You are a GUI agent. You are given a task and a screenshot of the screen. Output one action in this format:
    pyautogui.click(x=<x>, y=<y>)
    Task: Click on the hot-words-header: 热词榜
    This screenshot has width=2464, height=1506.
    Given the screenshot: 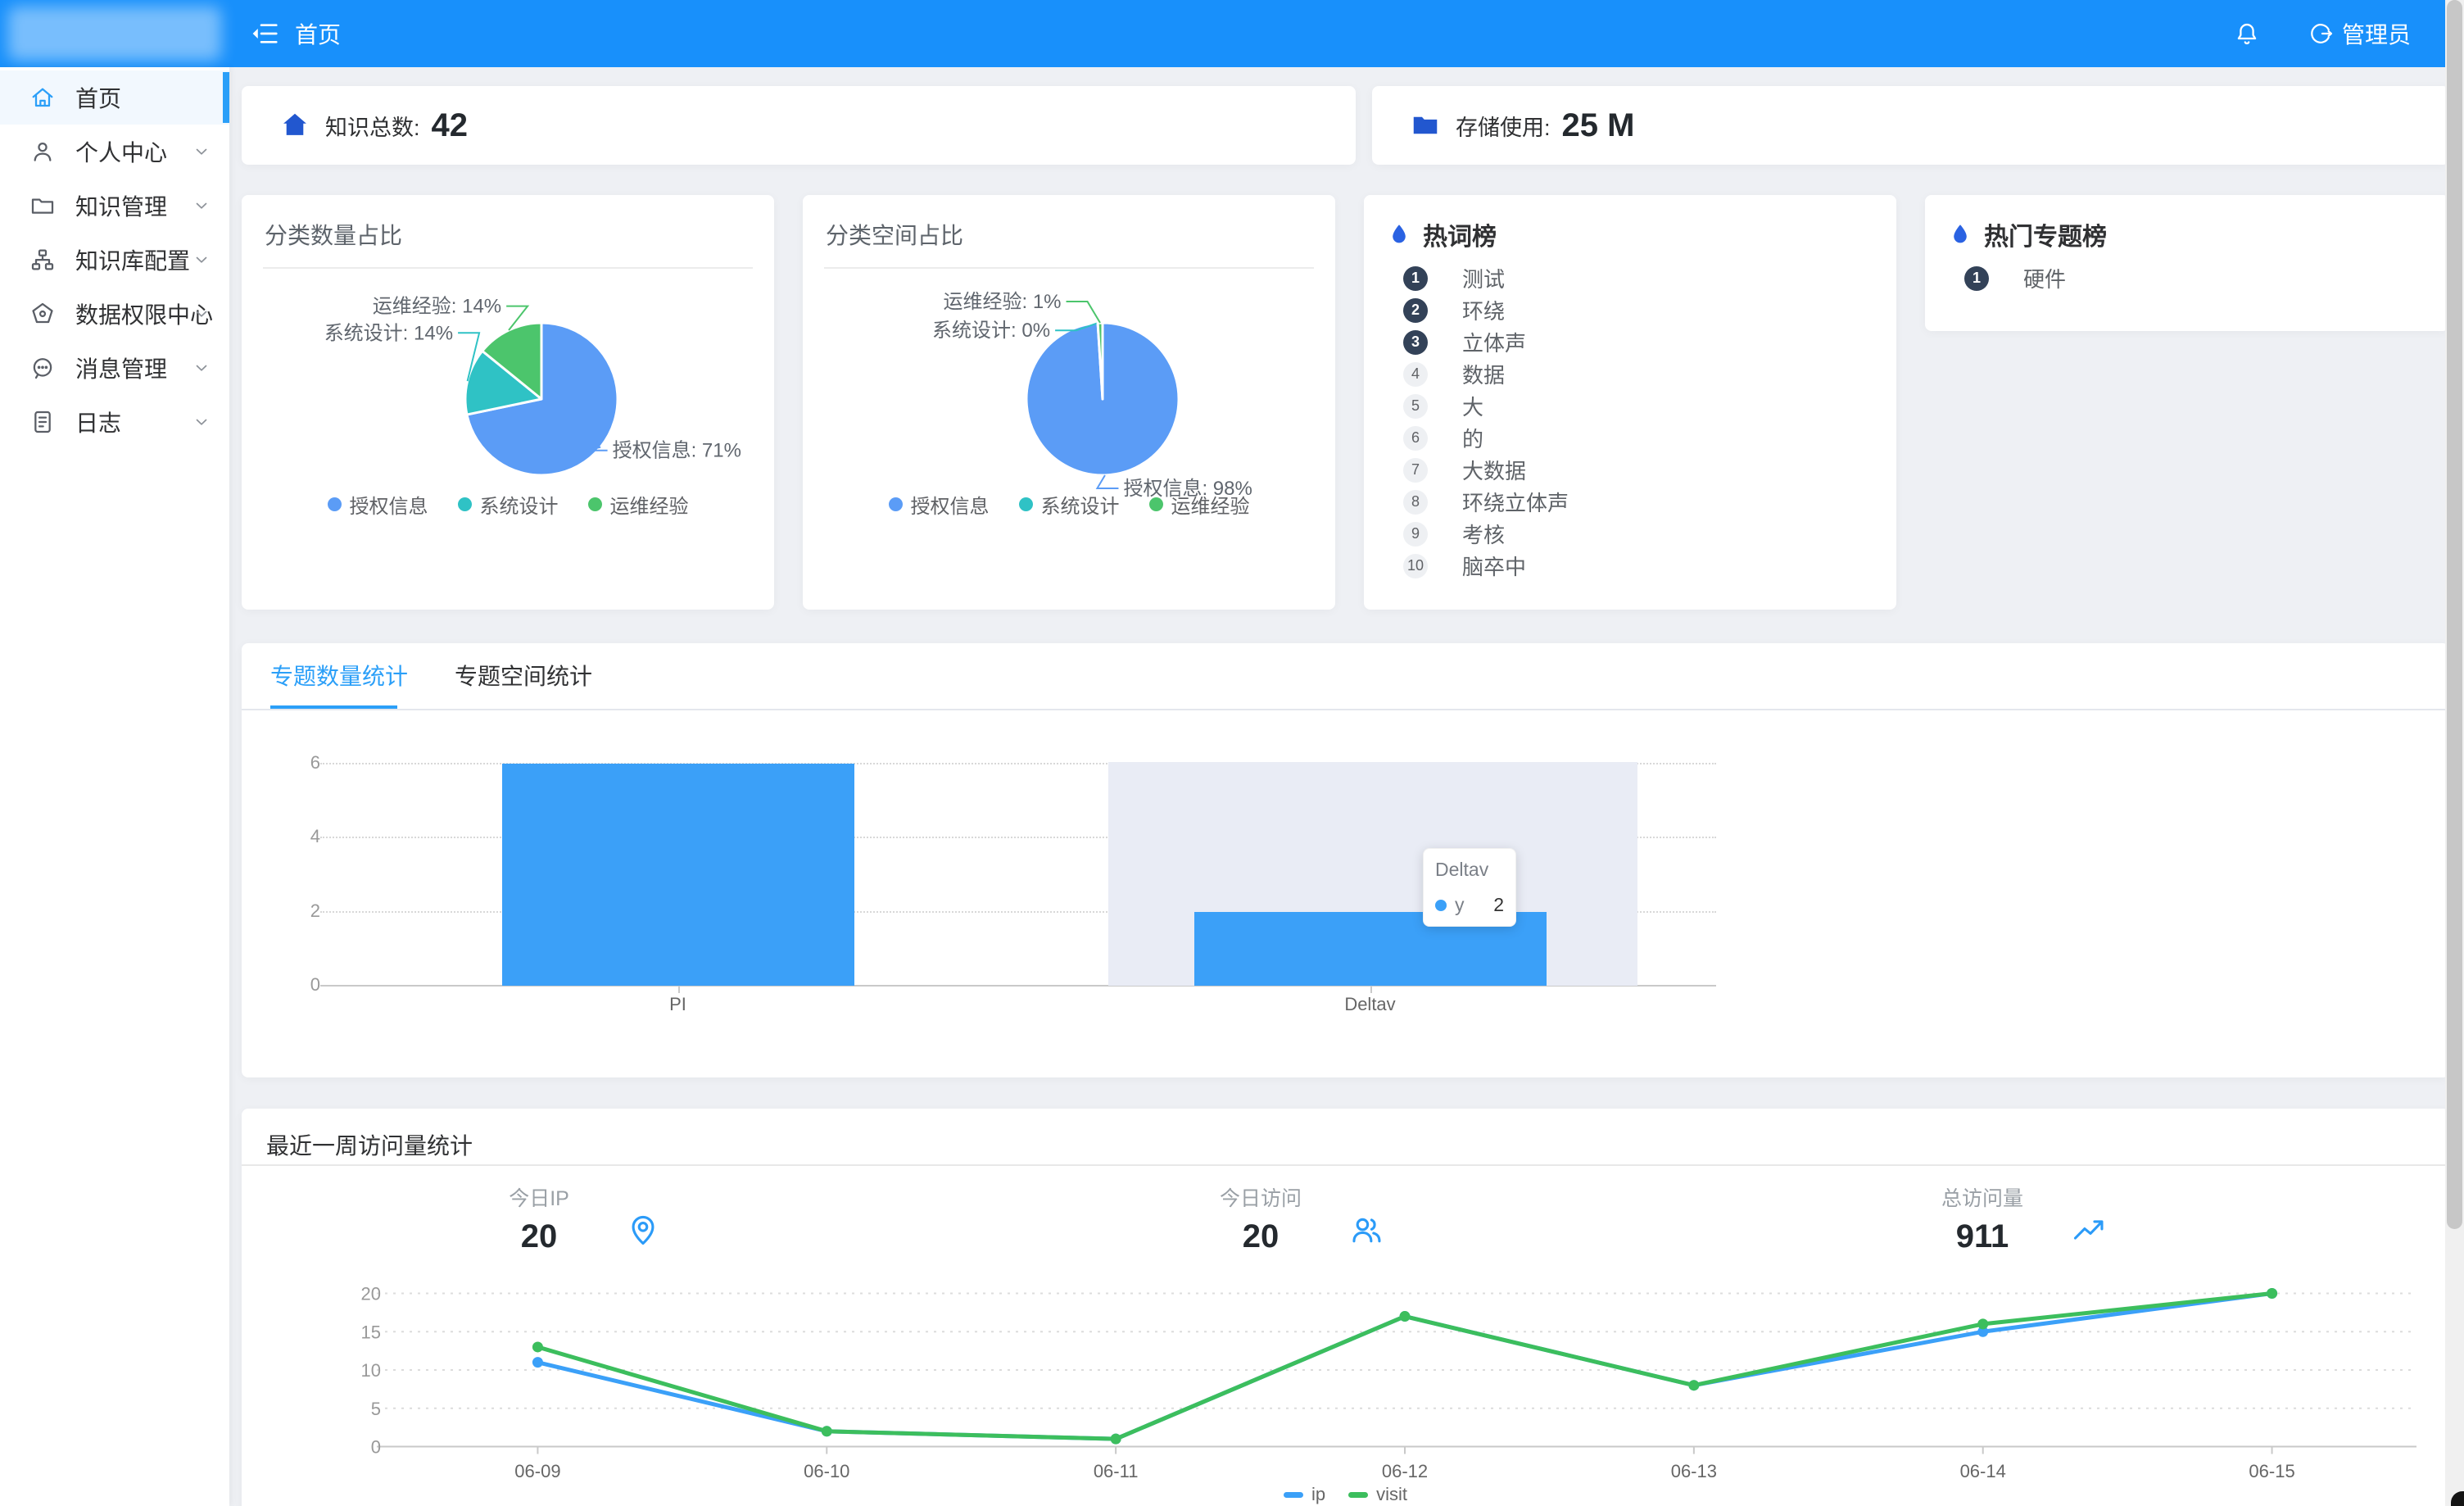 What is the action you would take?
    pyautogui.click(x=1442, y=234)
    